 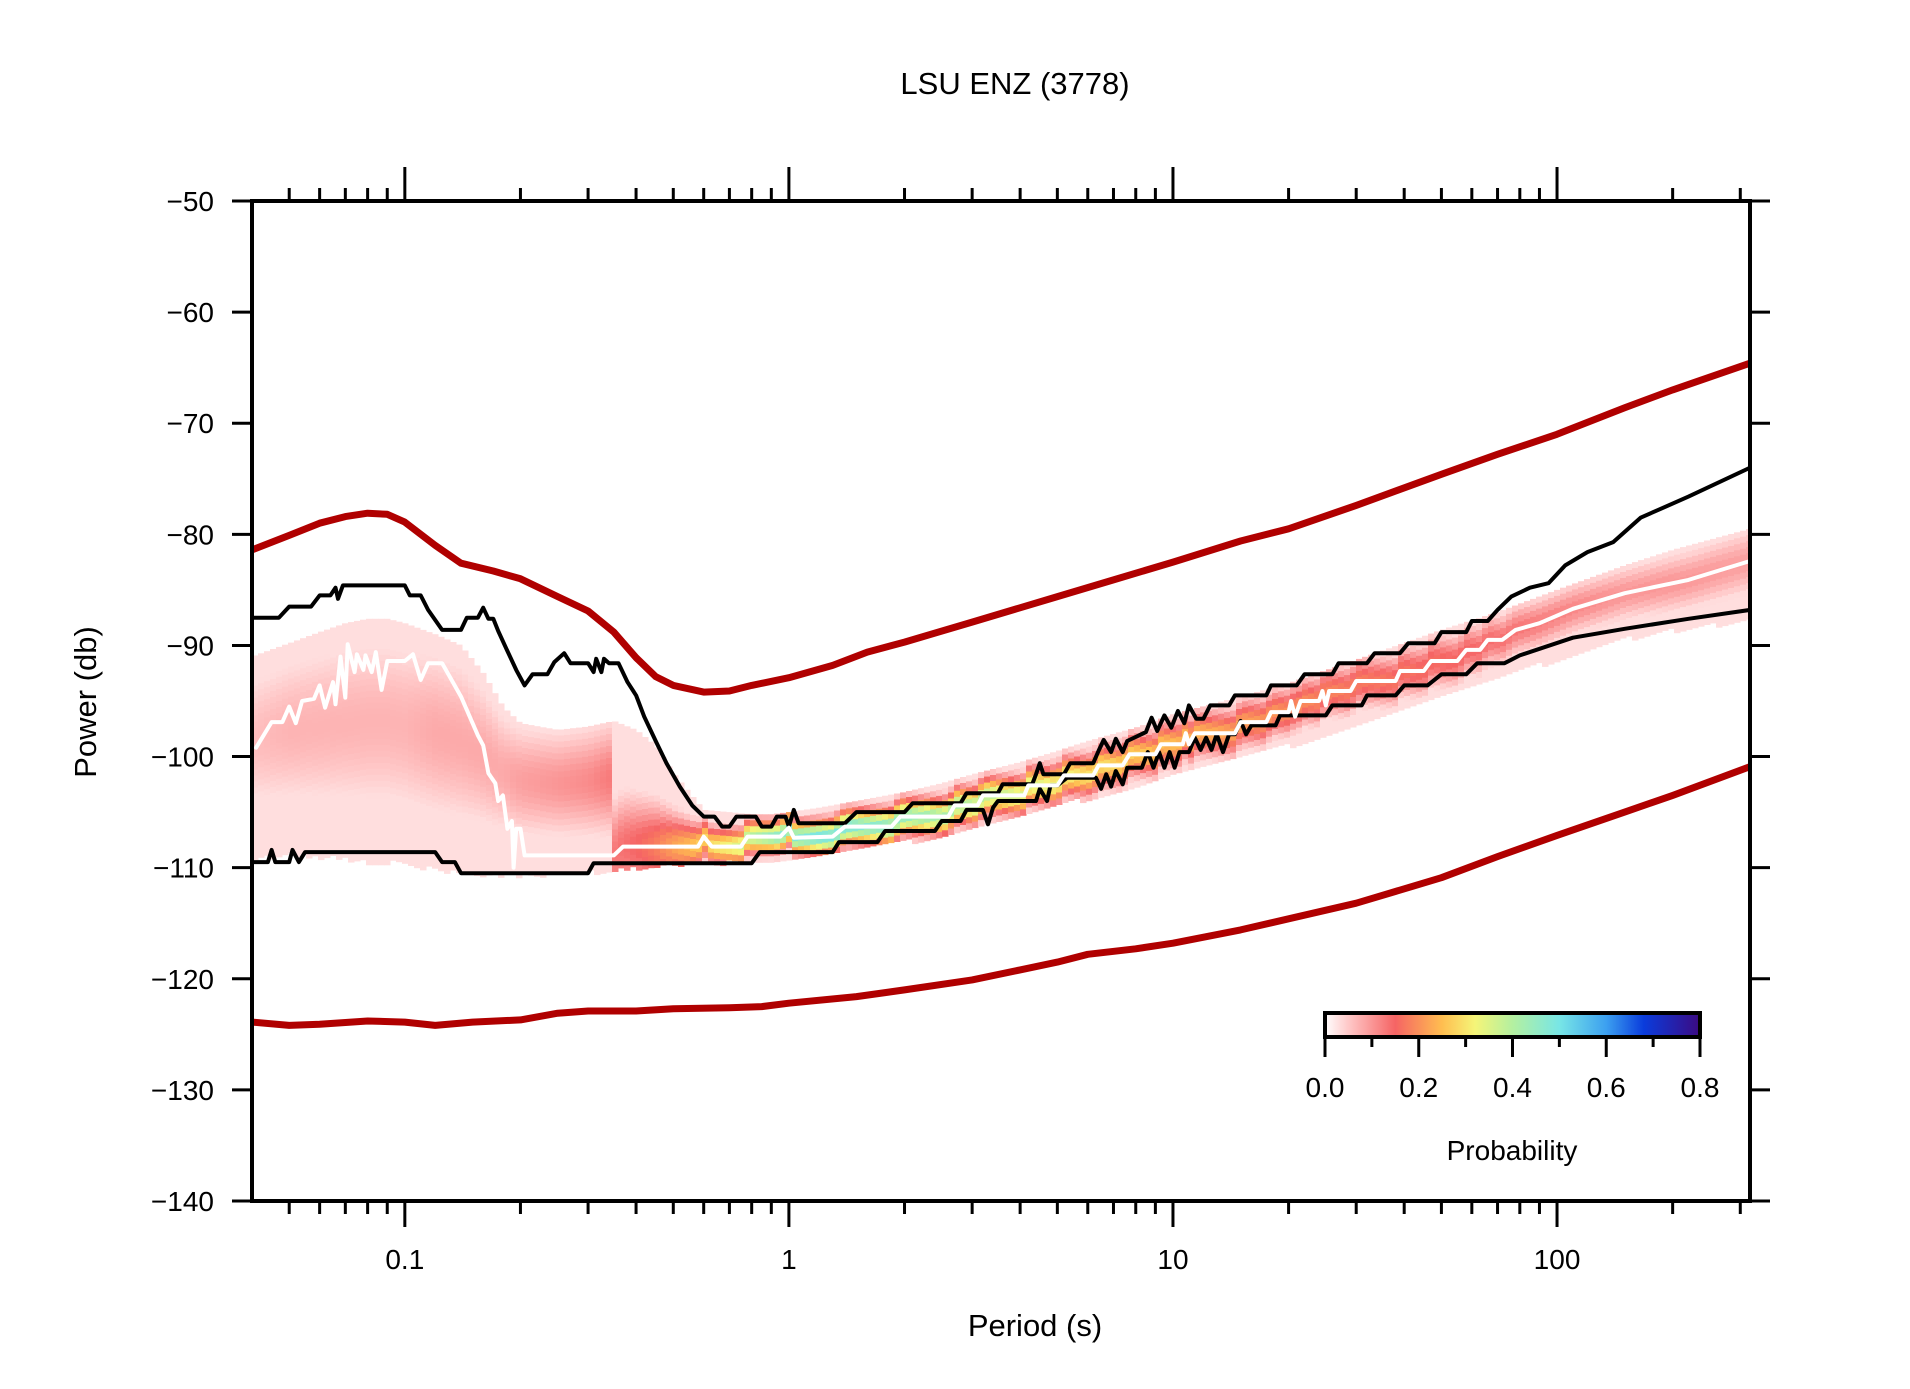 I want to click on nlnm-curve, so click(x=1001, y=896).